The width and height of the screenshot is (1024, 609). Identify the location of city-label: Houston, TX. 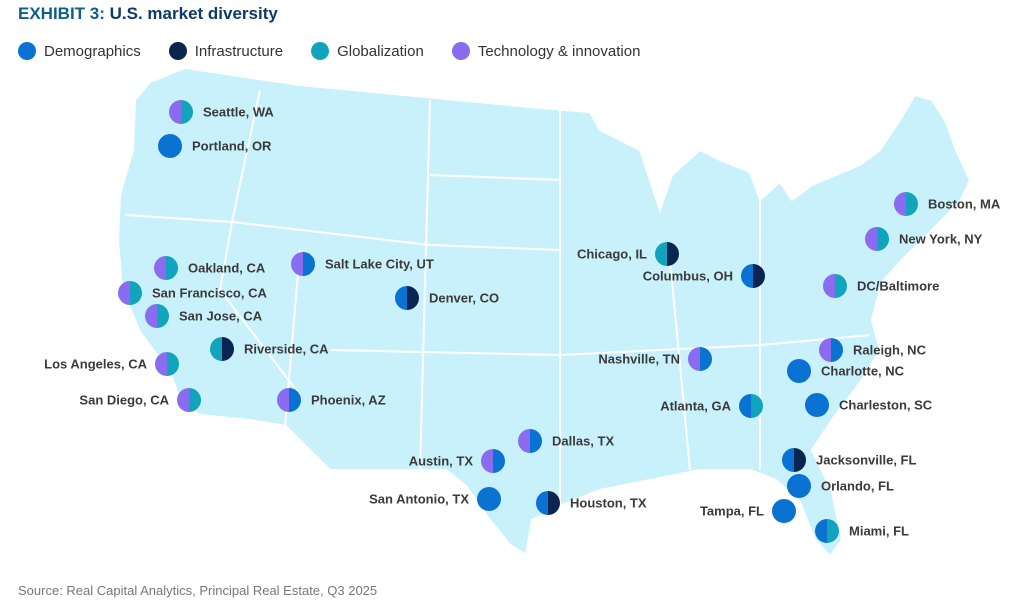
(608, 503).